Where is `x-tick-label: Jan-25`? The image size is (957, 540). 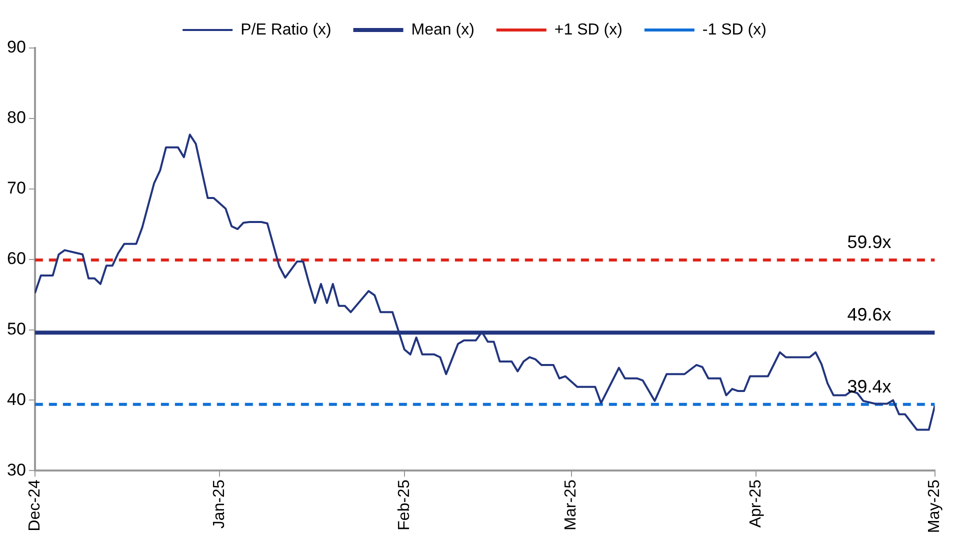
x-tick-label: Jan-25 is located at coordinates (219, 504).